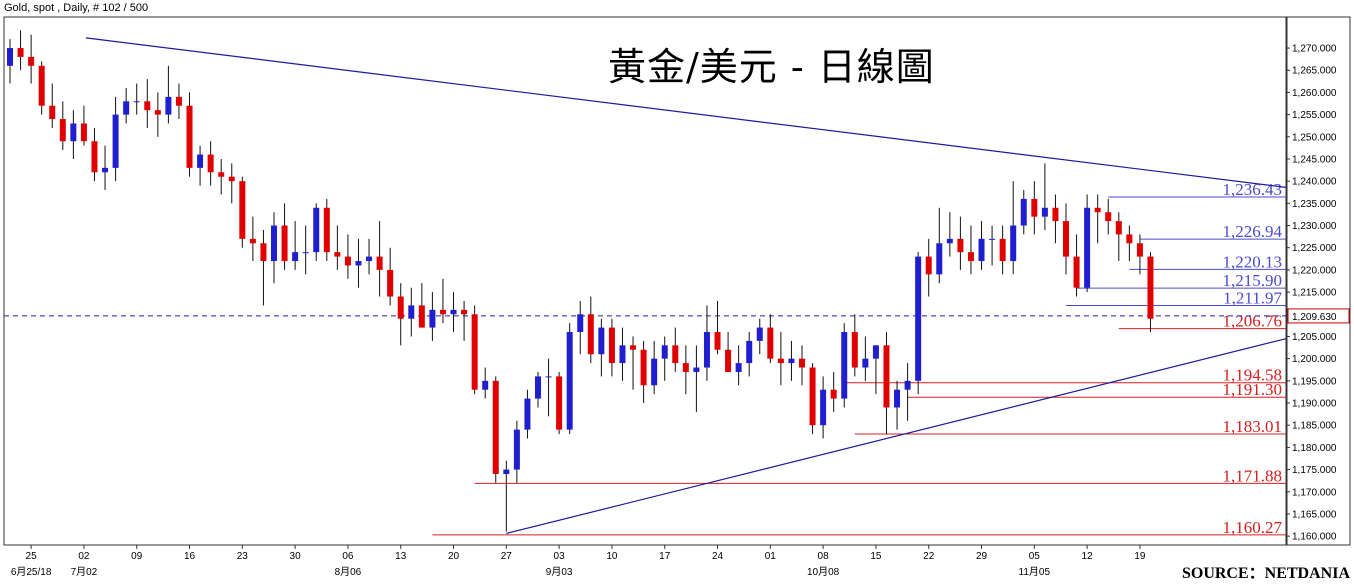  Describe the element at coordinates (1253, 475) in the screenshot. I see `level-label: 1,171.88` at that location.